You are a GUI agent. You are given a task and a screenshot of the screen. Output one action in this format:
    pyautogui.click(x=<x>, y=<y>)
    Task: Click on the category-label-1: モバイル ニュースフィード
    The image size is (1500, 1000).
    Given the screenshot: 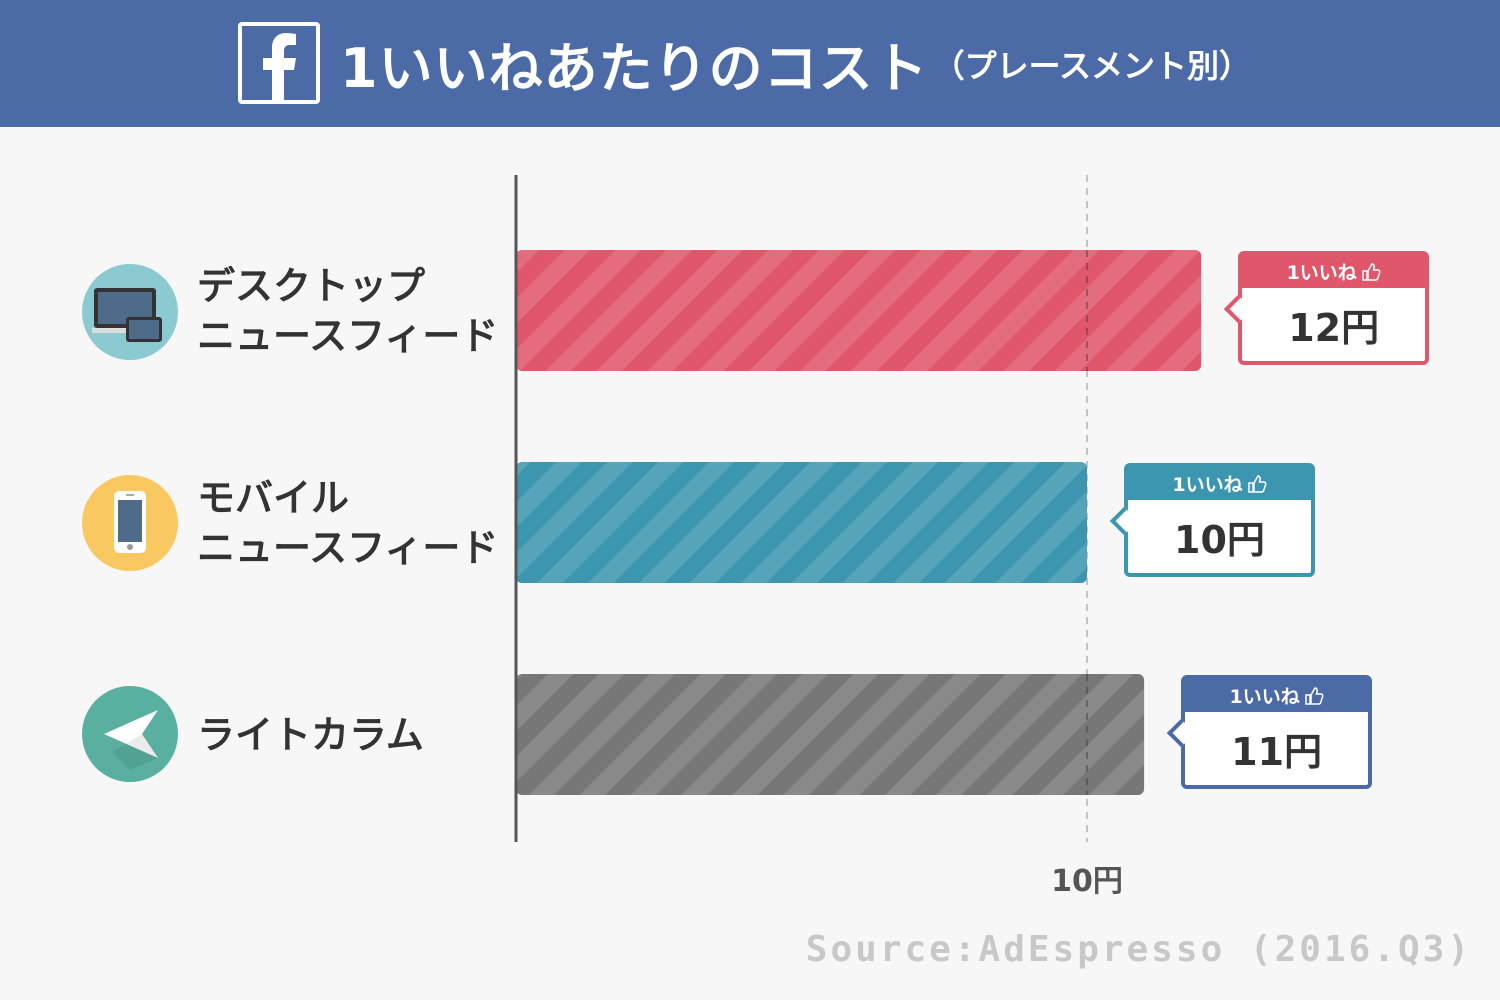 What is the action you would take?
    pyautogui.click(x=348, y=522)
    